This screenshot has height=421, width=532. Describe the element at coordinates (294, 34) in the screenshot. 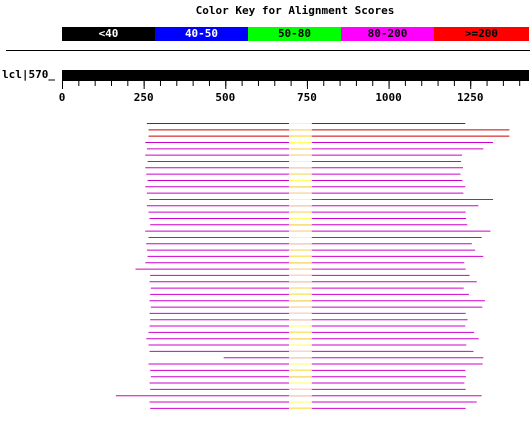

I see `color-key-50-80: 50-80` at that location.